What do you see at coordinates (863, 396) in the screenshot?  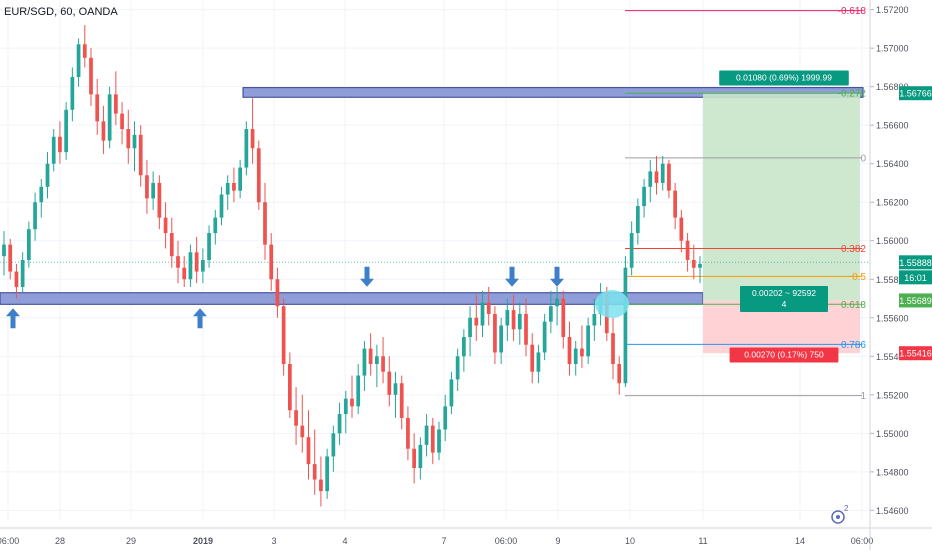 I see `fib-level-label: 1` at bounding box center [863, 396].